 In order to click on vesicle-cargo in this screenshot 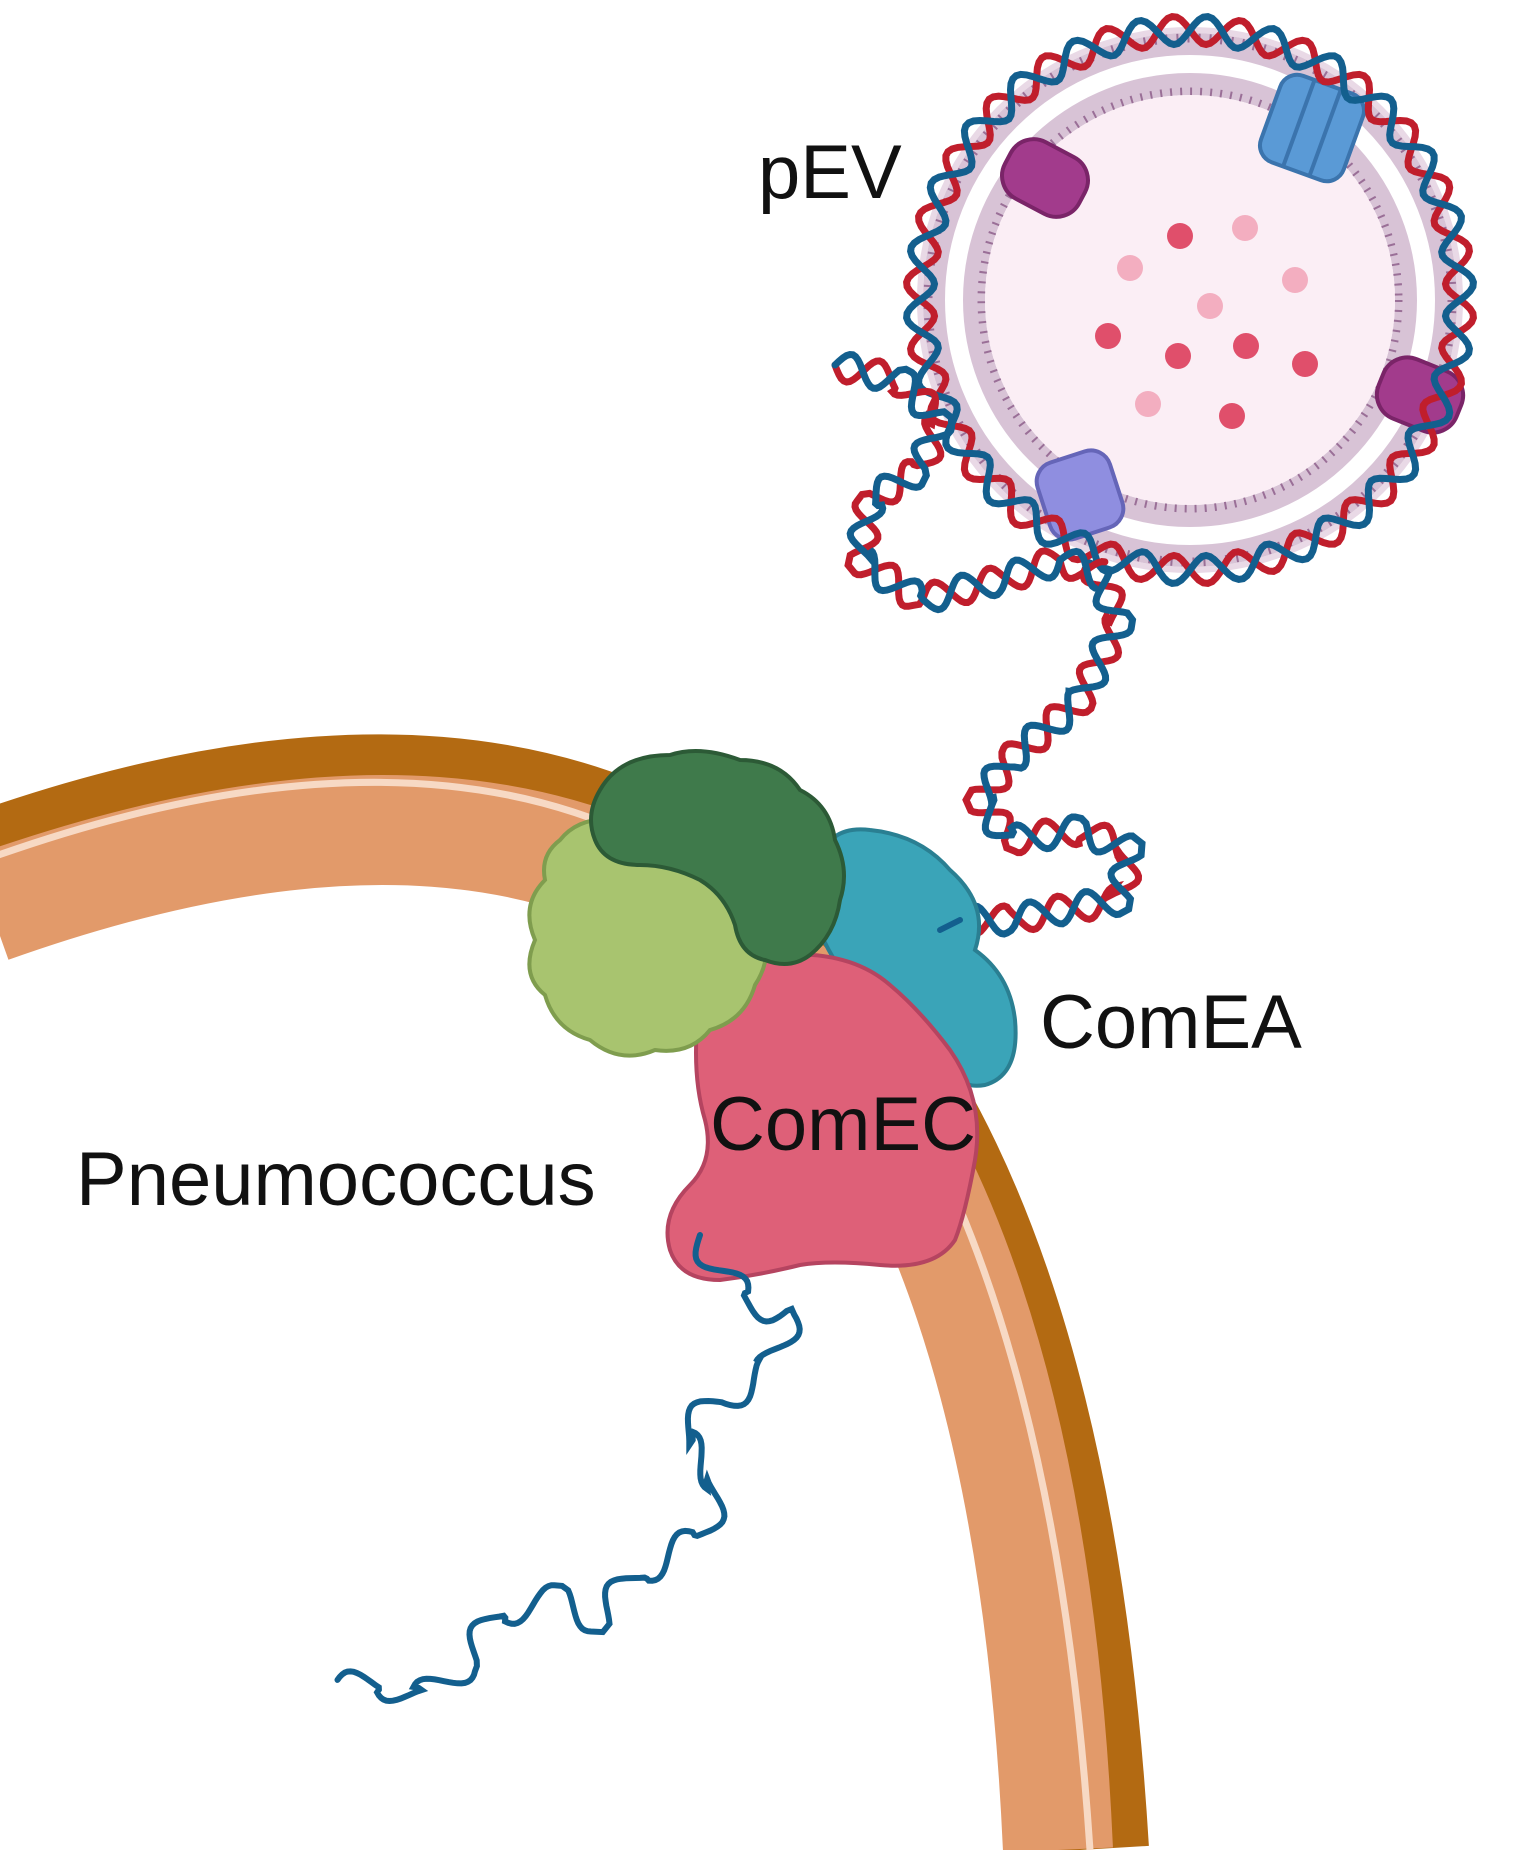, I will do `click(1206, 322)`.